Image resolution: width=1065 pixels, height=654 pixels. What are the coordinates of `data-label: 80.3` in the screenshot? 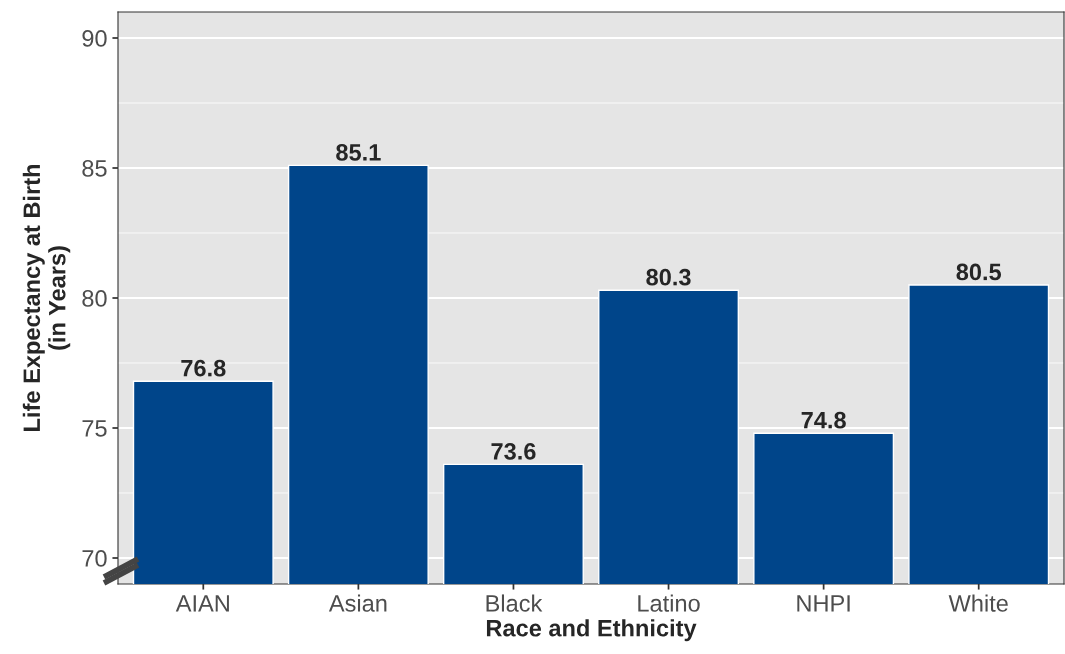 It's located at (668, 277).